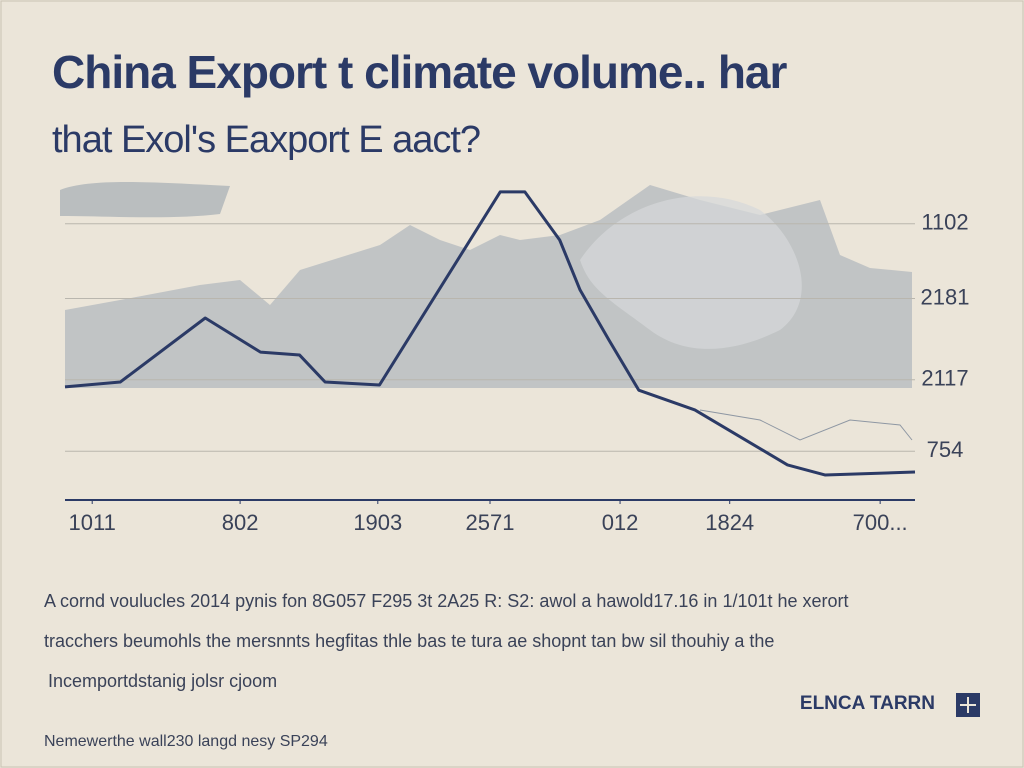 Image resolution: width=1024 pixels, height=768 pixels. What do you see at coordinates (377, 522) in the screenshot?
I see `x-tick-label: 1903` at bounding box center [377, 522].